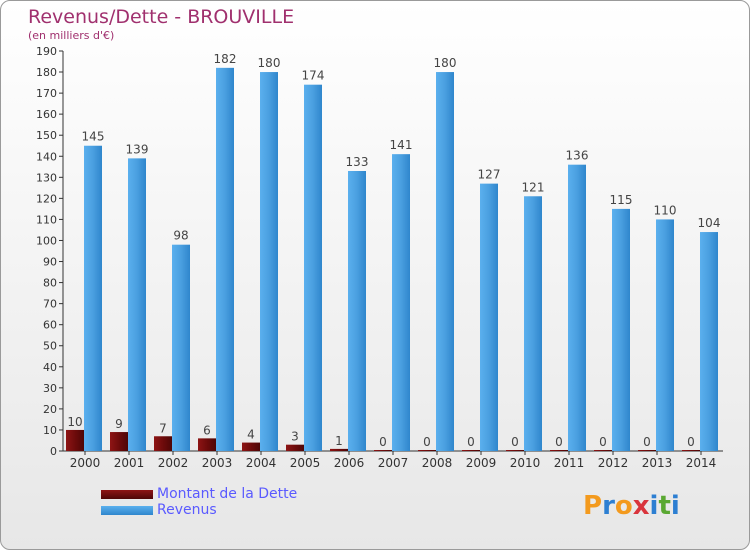 The width and height of the screenshot is (750, 550). What do you see at coordinates (50, 346) in the screenshot?
I see `y-tick-label: 50` at bounding box center [50, 346].